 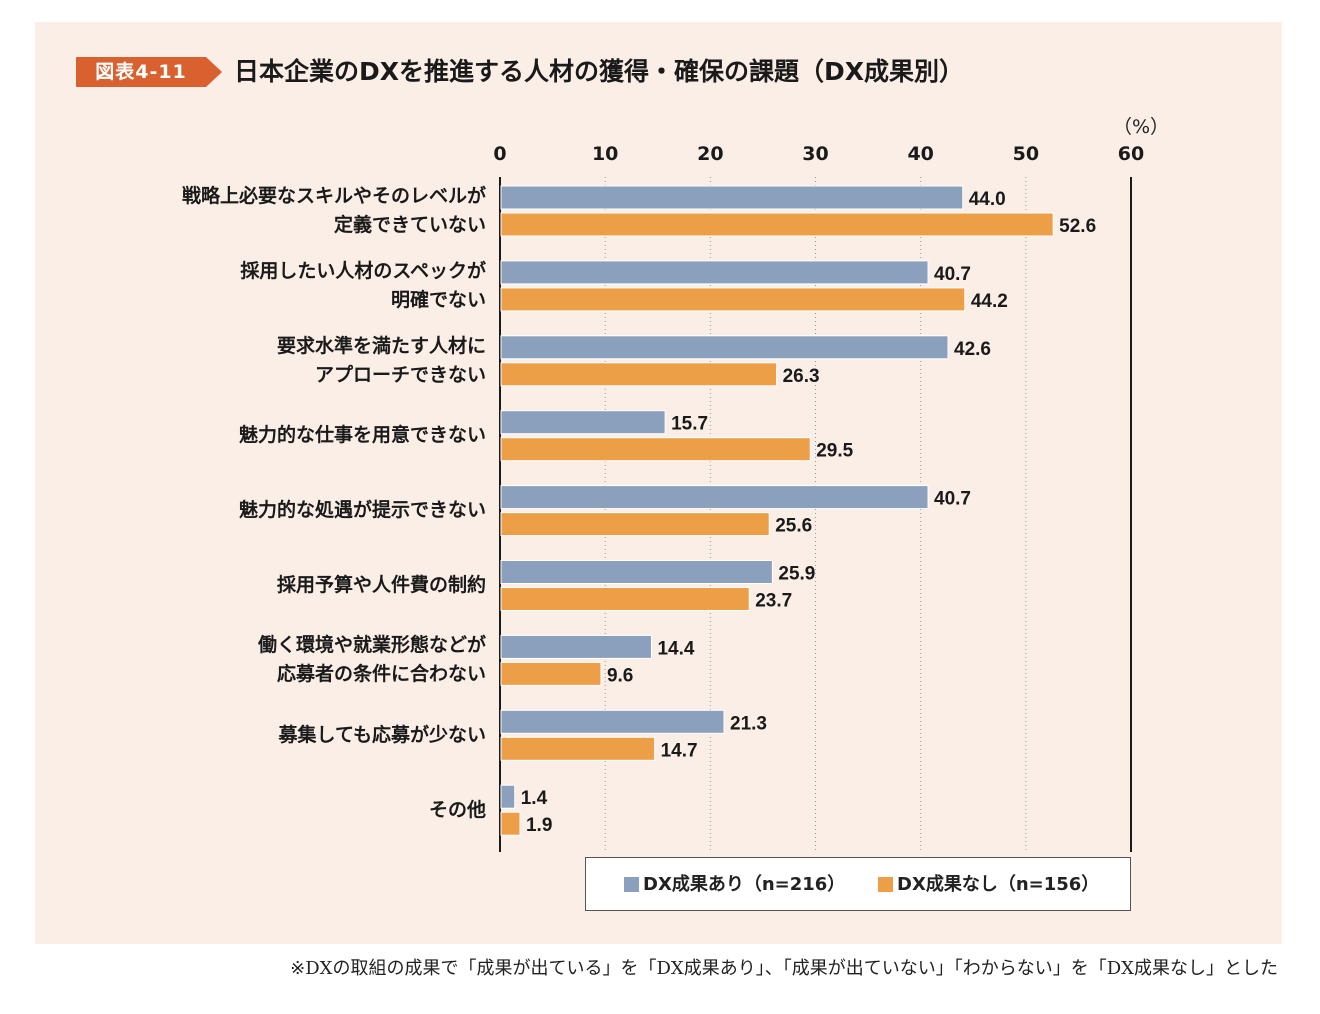 I want to click on figure-badge: 図表4-11, so click(x=150, y=72).